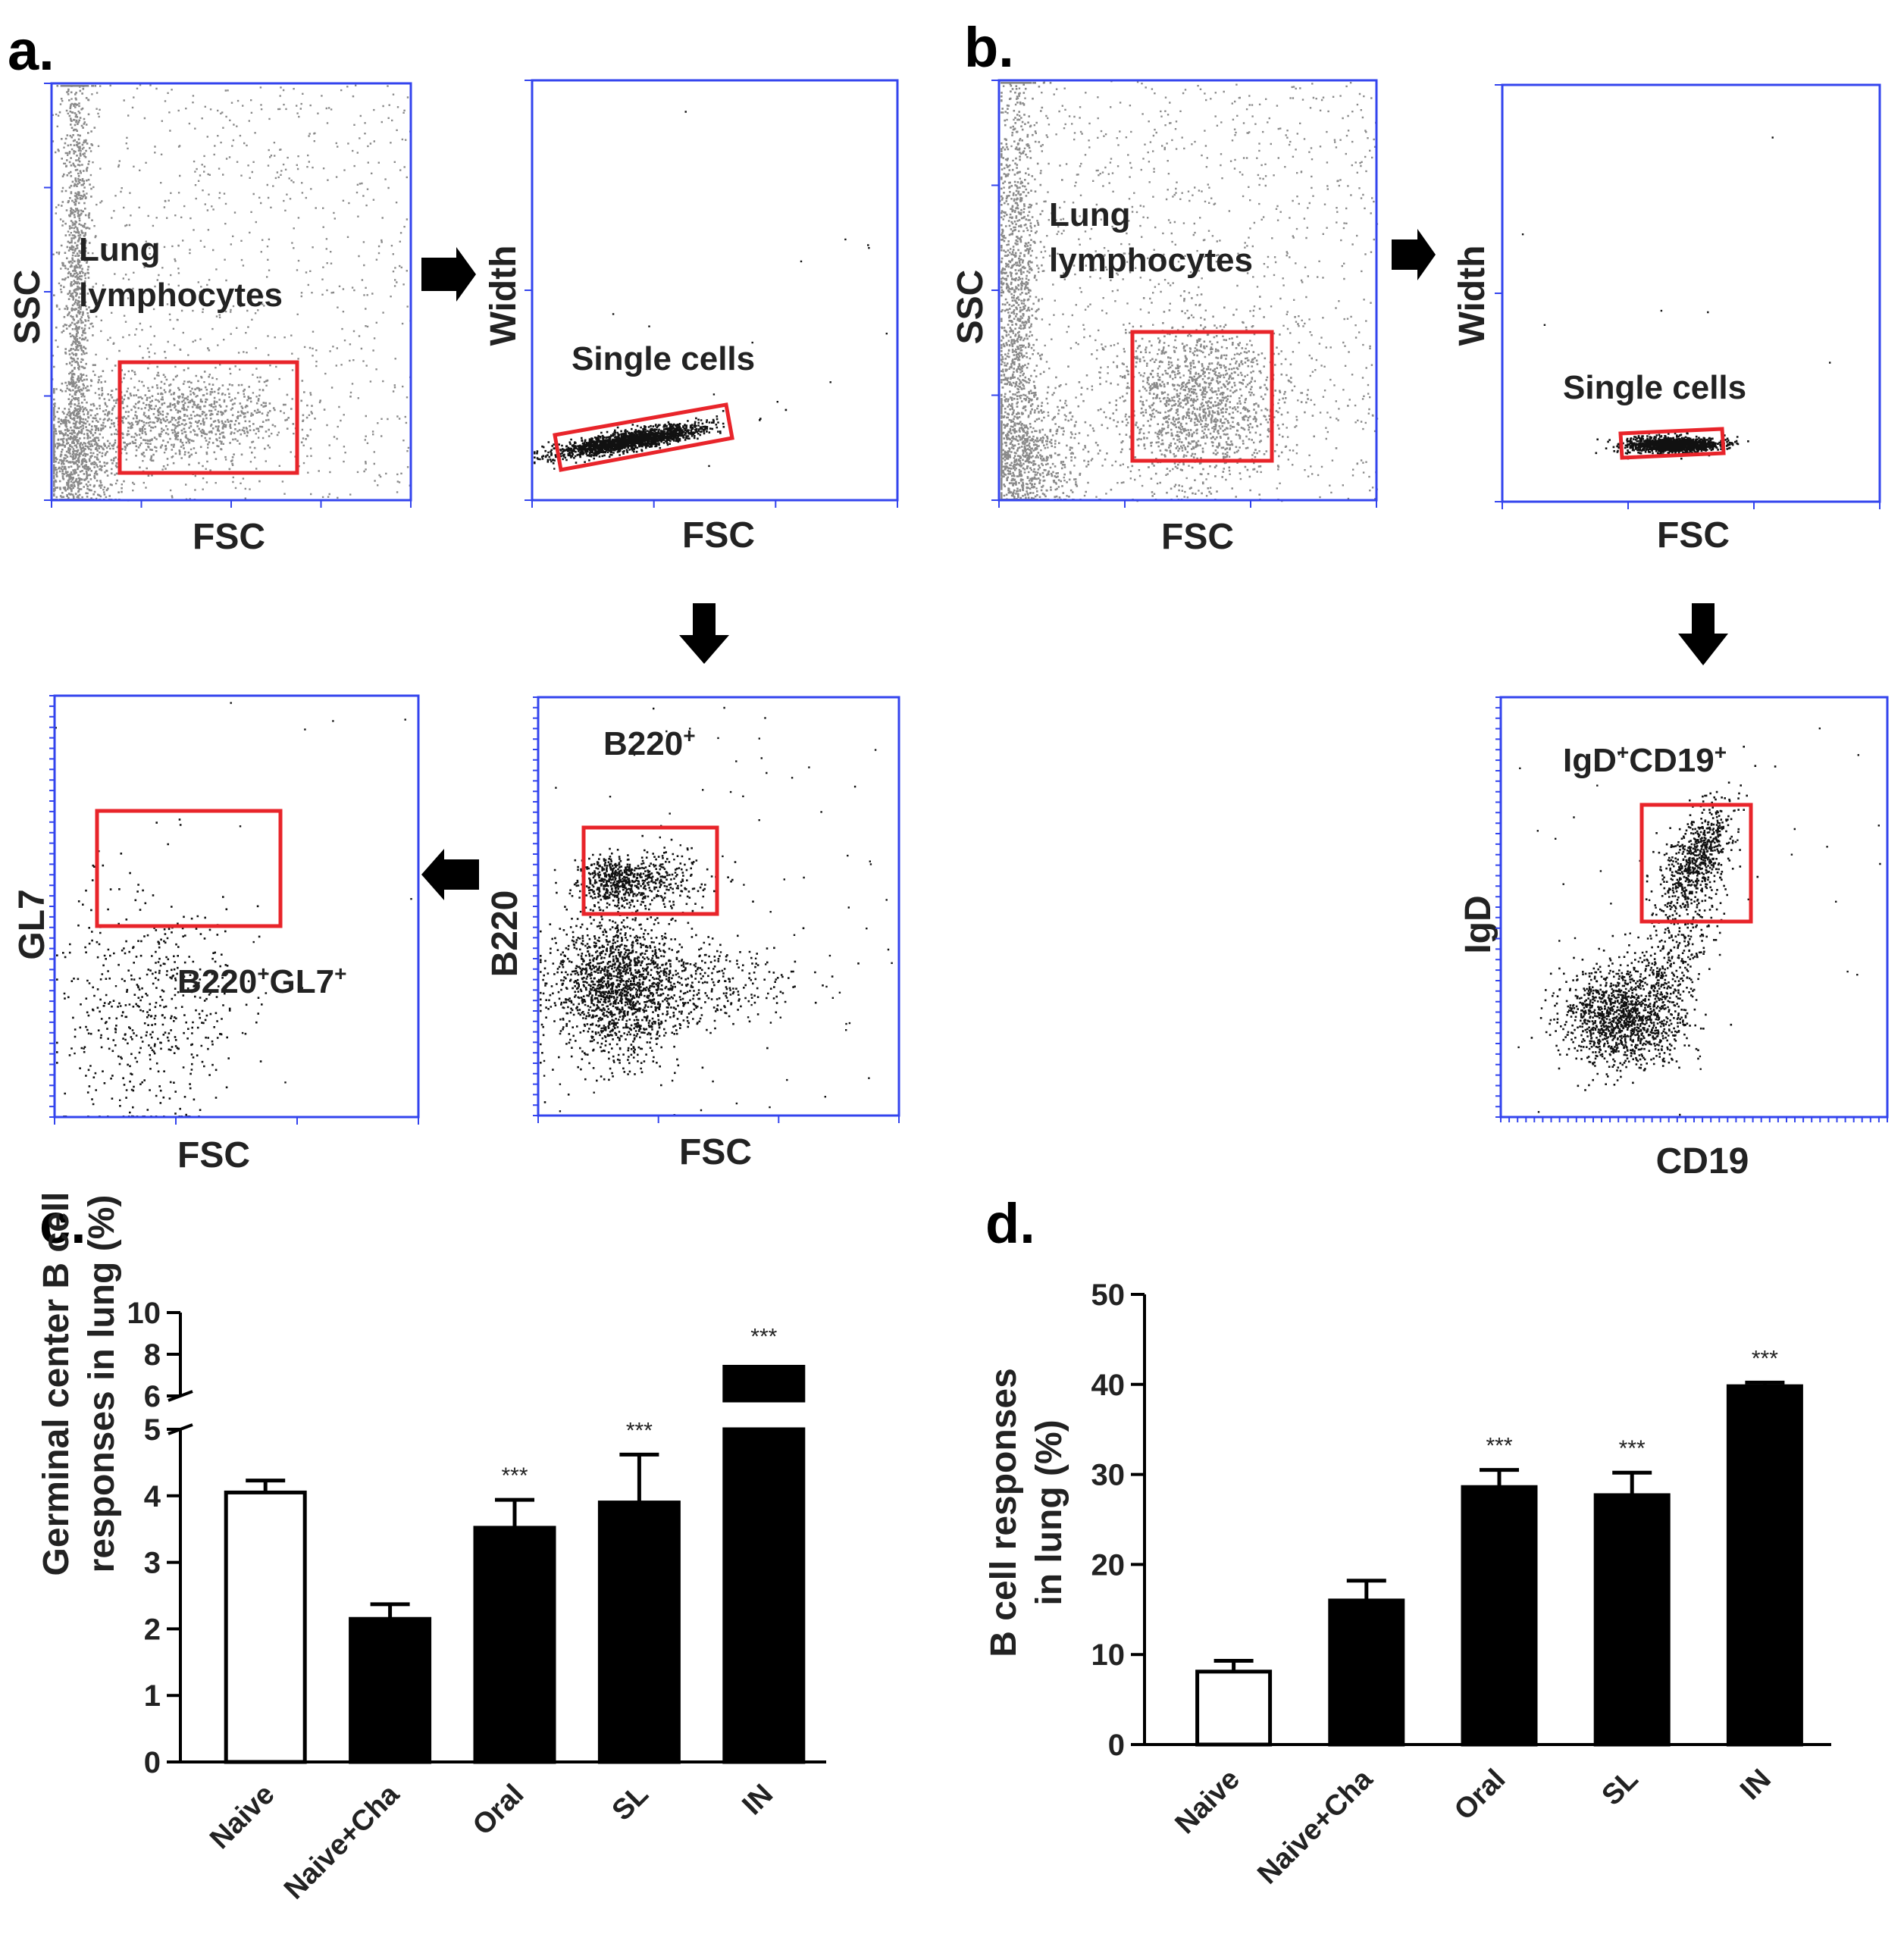 The width and height of the screenshot is (1904, 1934). What do you see at coordinates (1621, 1787) in the screenshot?
I see `category-label-d-3: SL` at bounding box center [1621, 1787].